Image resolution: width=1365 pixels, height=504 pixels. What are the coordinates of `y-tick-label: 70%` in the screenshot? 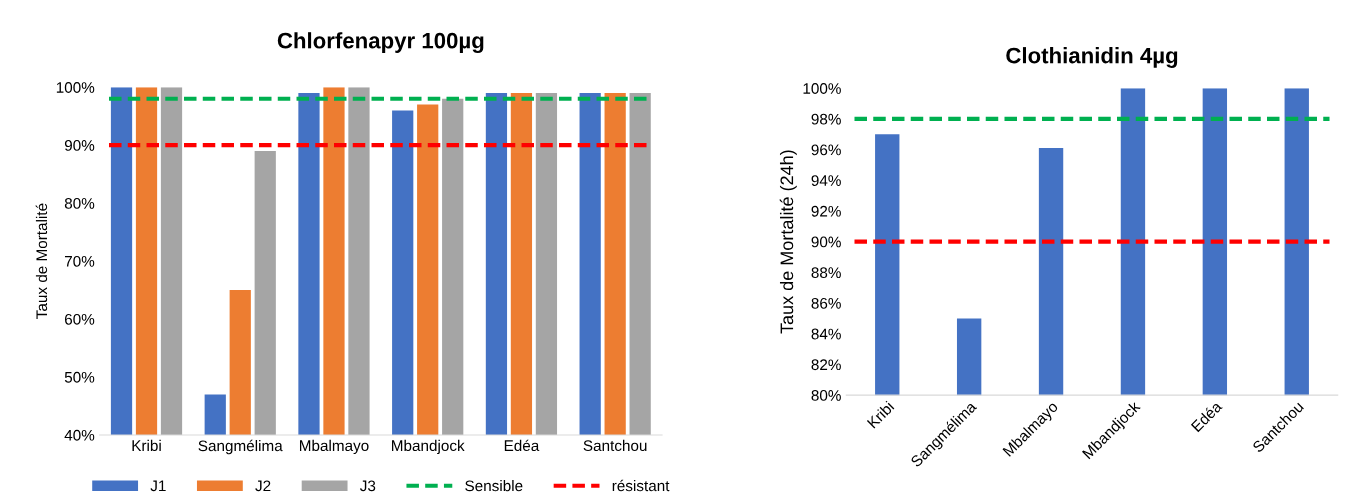 It's located at (79, 261).